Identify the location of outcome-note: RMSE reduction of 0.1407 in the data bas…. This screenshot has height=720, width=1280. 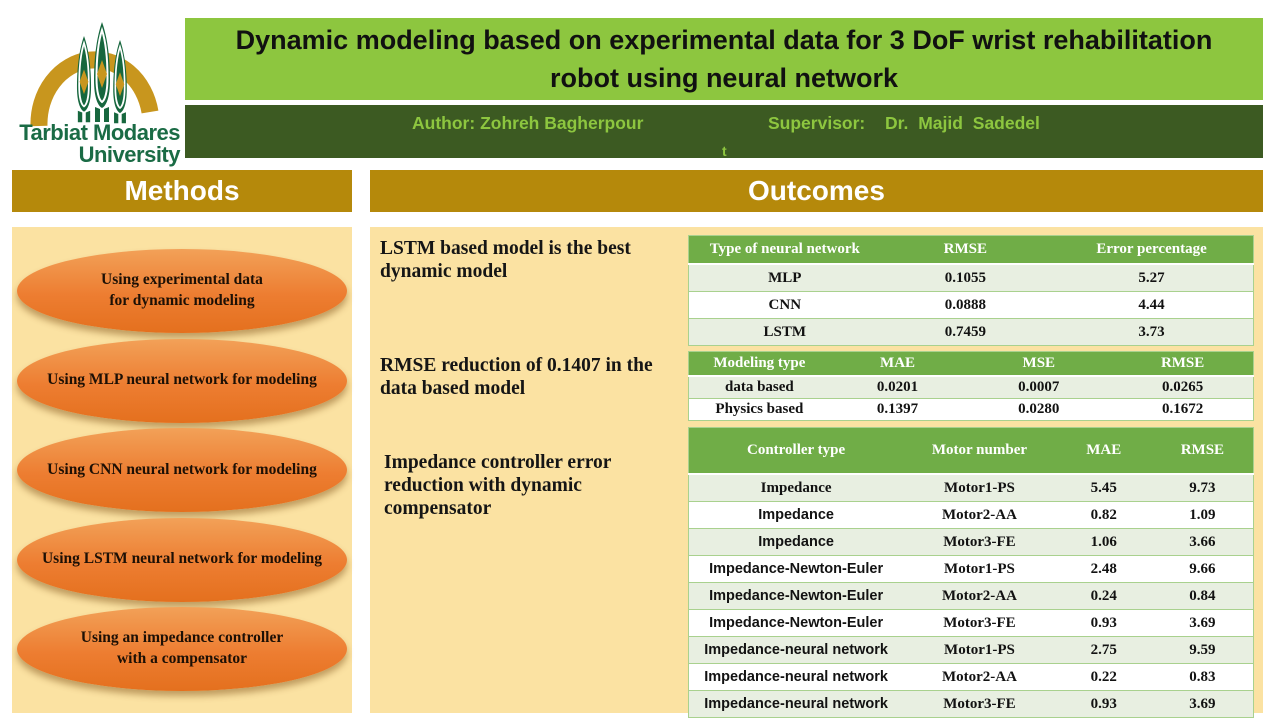
(516, 377).